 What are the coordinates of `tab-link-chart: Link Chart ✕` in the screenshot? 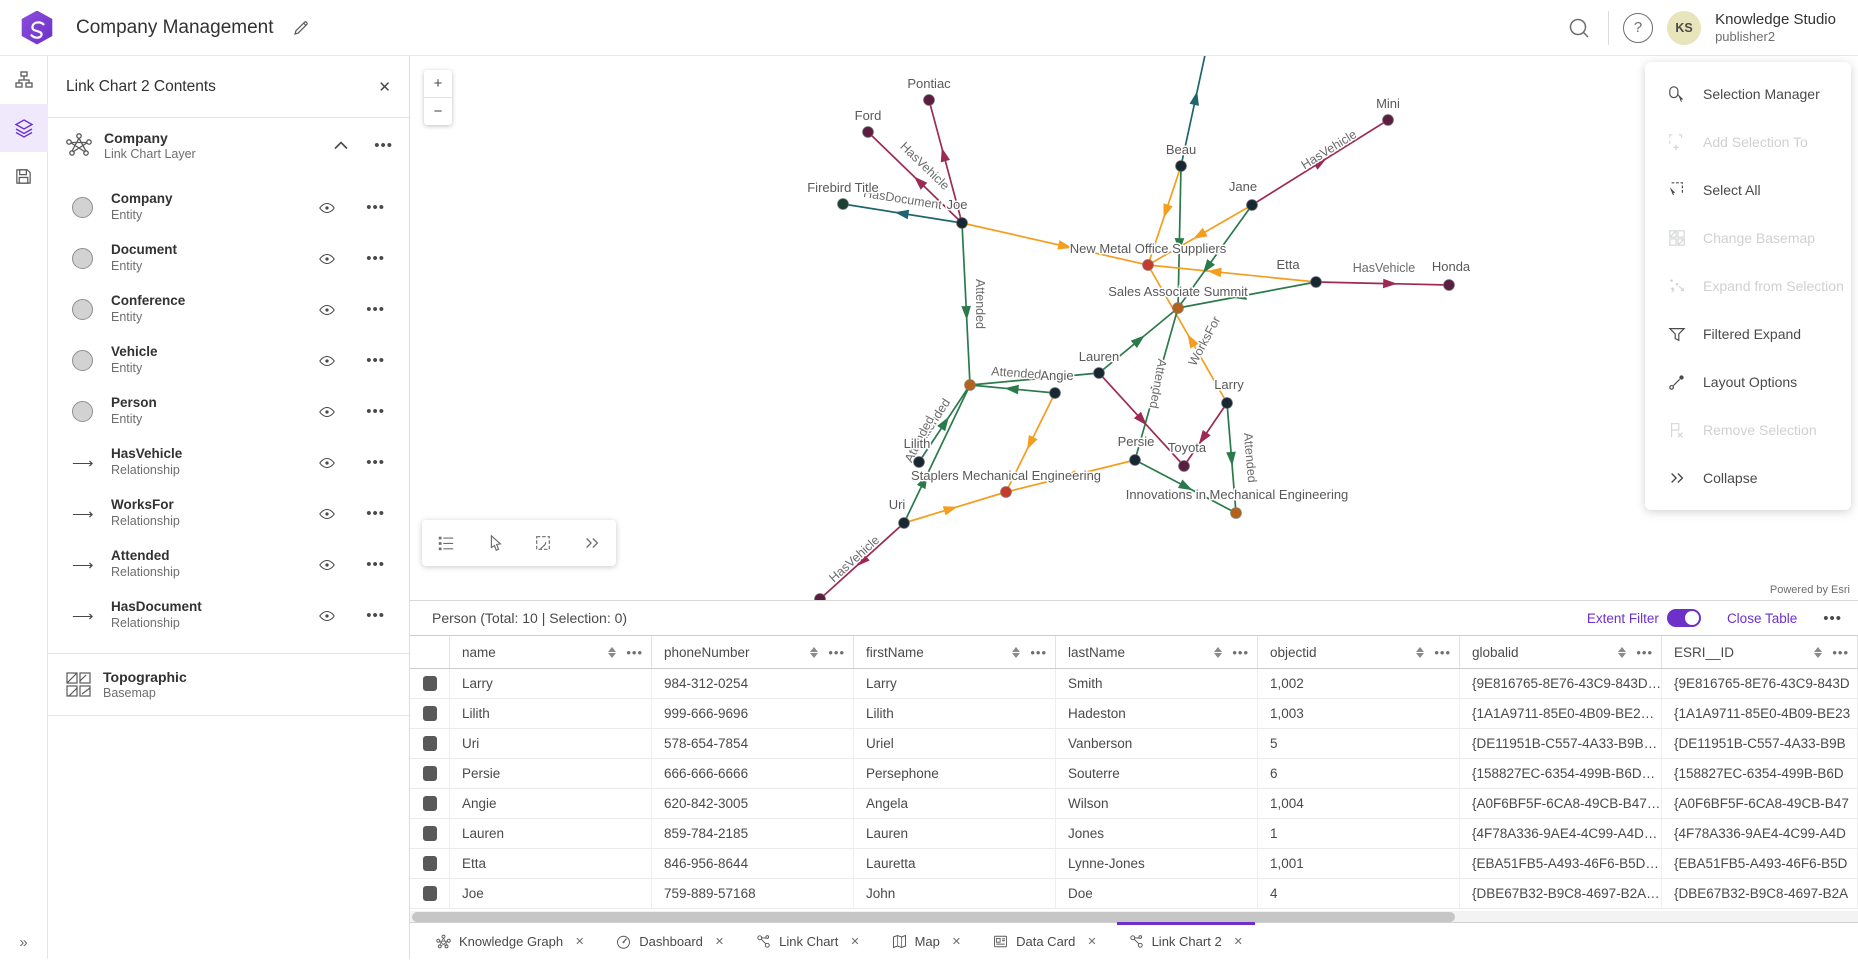 It's located at (807, 941).